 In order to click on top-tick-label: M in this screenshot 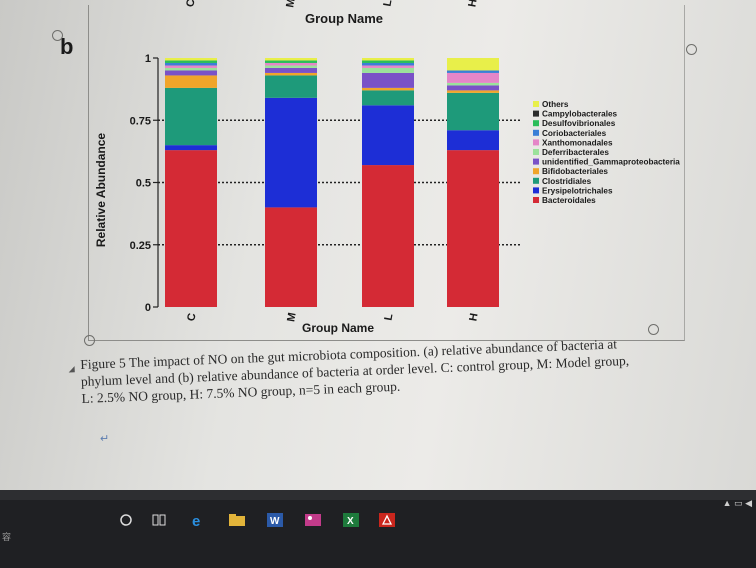, I will do `click(290, 4)`.